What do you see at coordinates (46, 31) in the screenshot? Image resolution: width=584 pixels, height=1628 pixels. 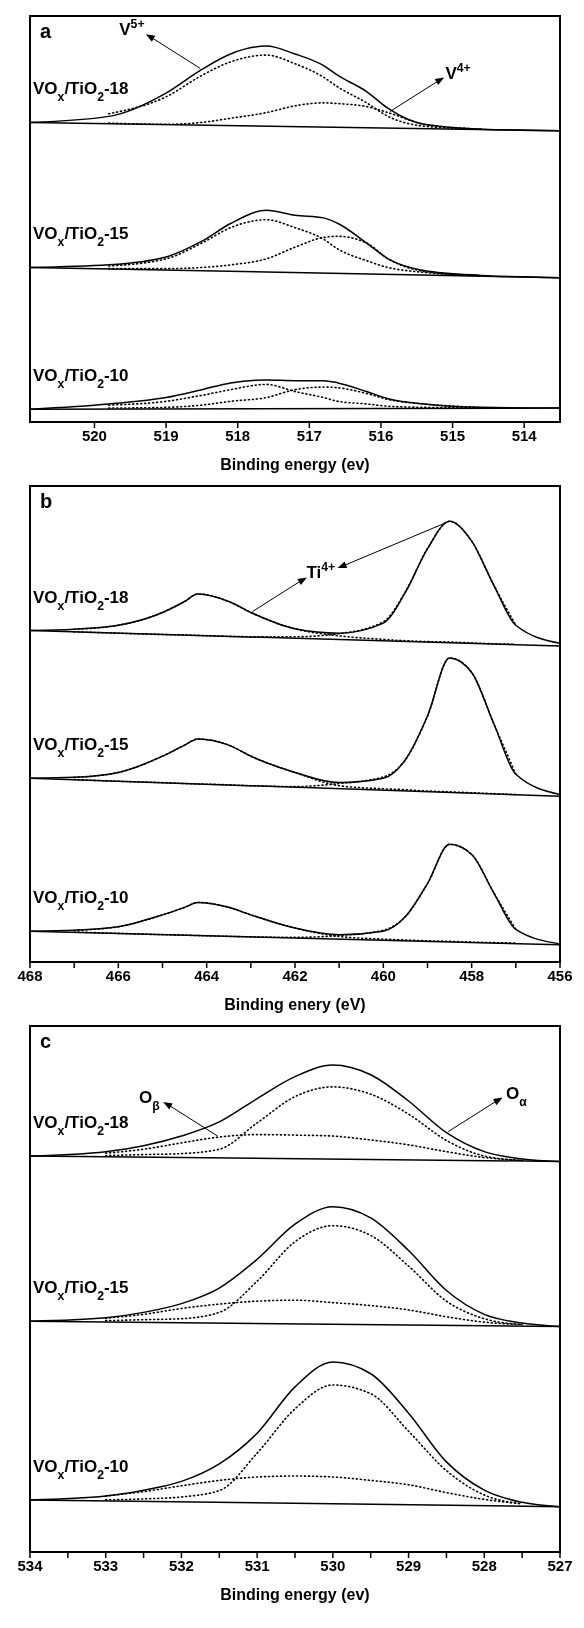 I see `chart-title: a` at bounding box center [46, 31].